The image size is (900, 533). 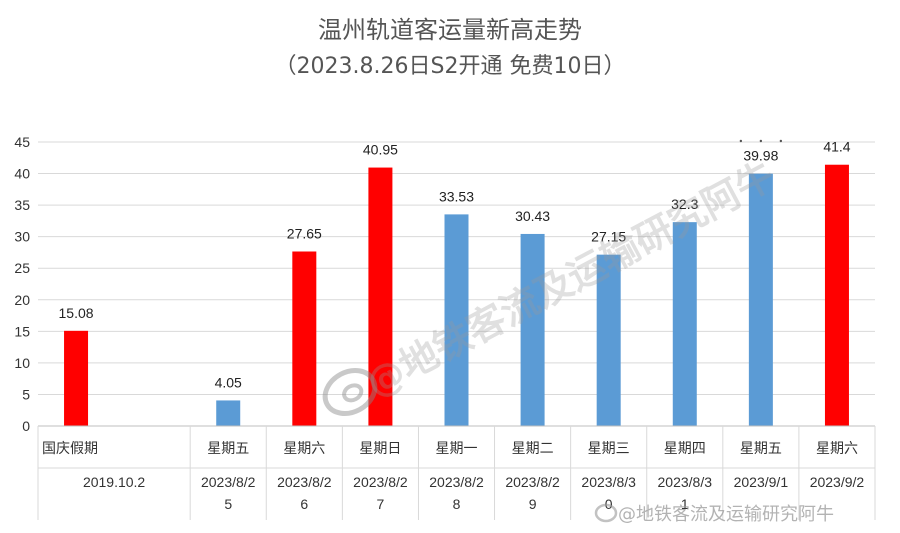 I want to click on y-tick-label: 20, so click(x=22, y=300).